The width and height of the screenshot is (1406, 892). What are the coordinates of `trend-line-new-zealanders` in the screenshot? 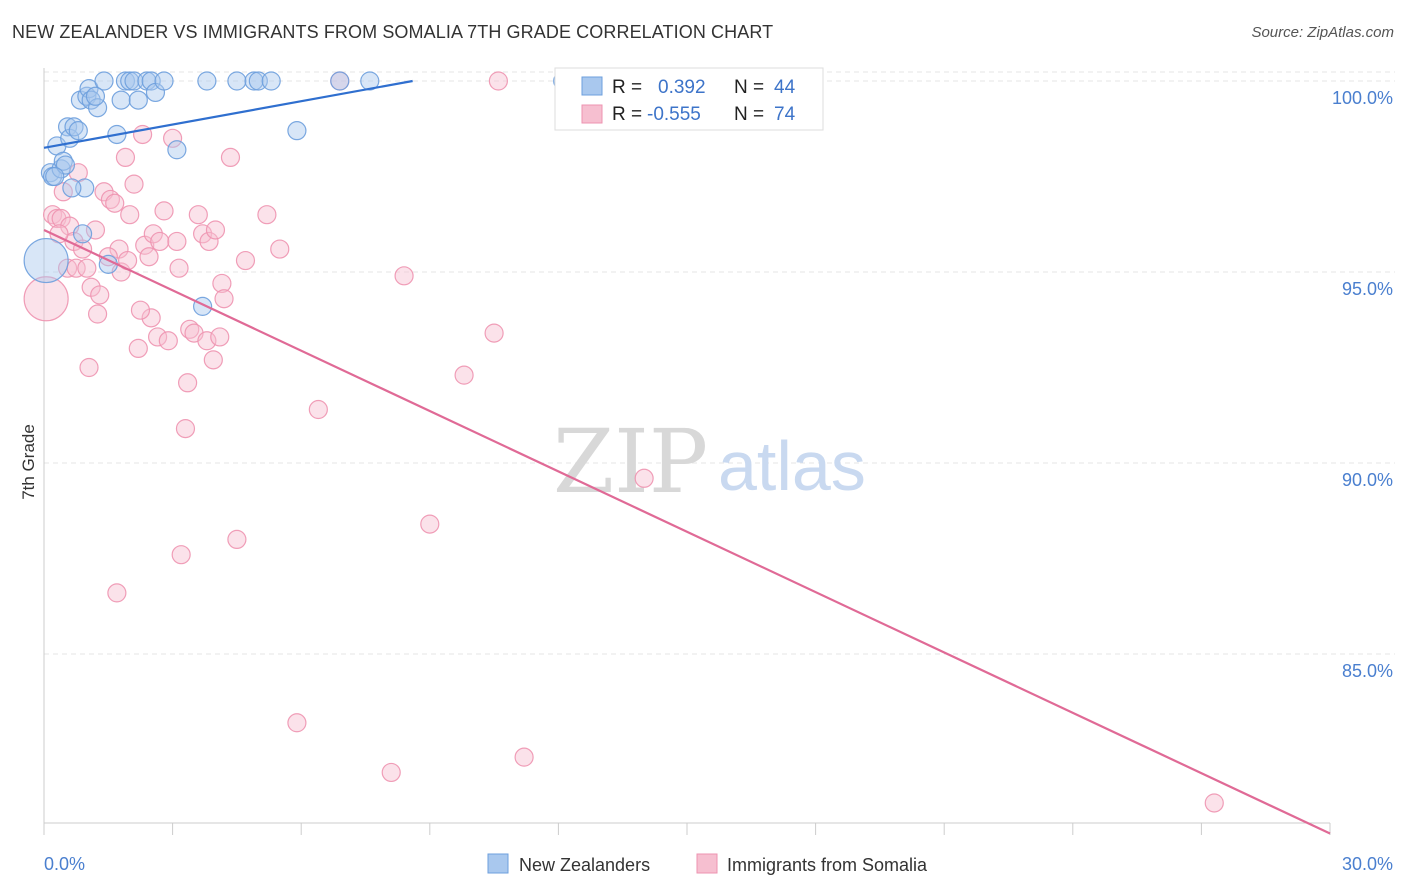 It's located at (228, 114).